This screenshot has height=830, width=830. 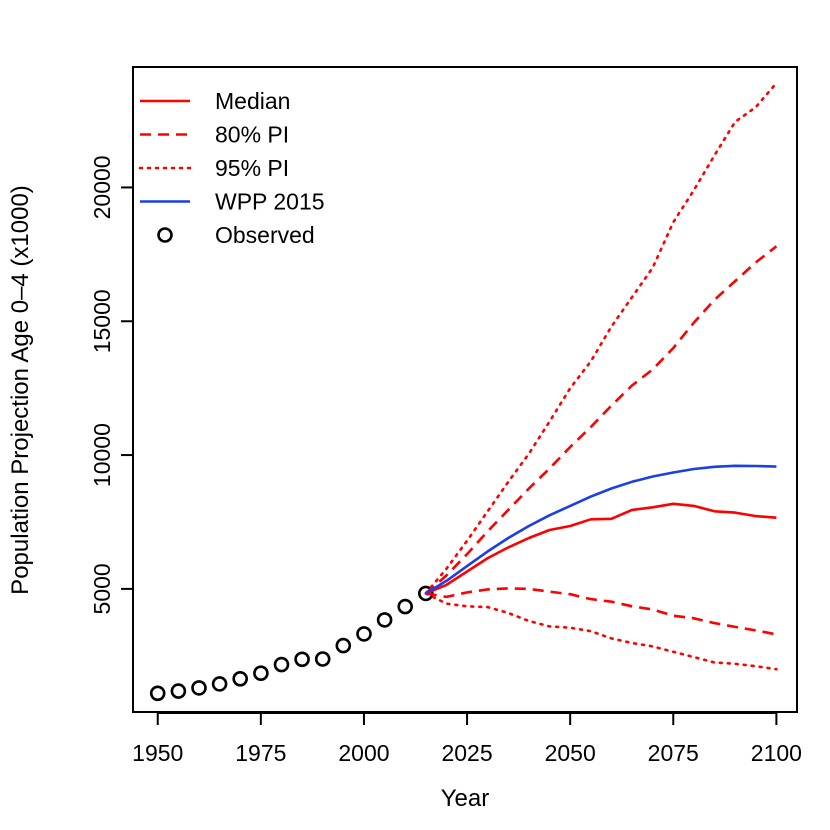 I want to click on legend-item-80-pi: 80% PI, so click(x=214, y=135).